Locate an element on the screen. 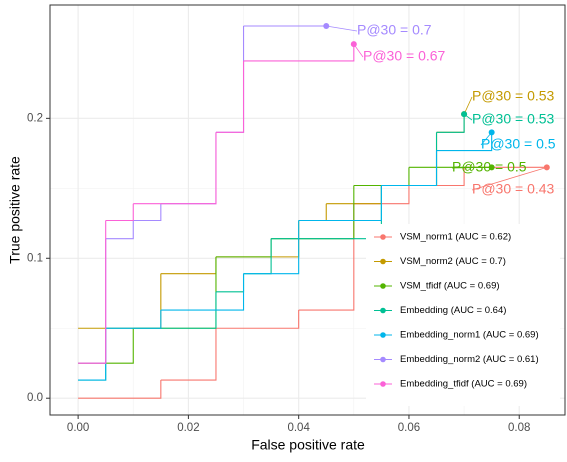 The width and height of the screenshot is (567, 462). legend-box is located at coordinates (463, 315).